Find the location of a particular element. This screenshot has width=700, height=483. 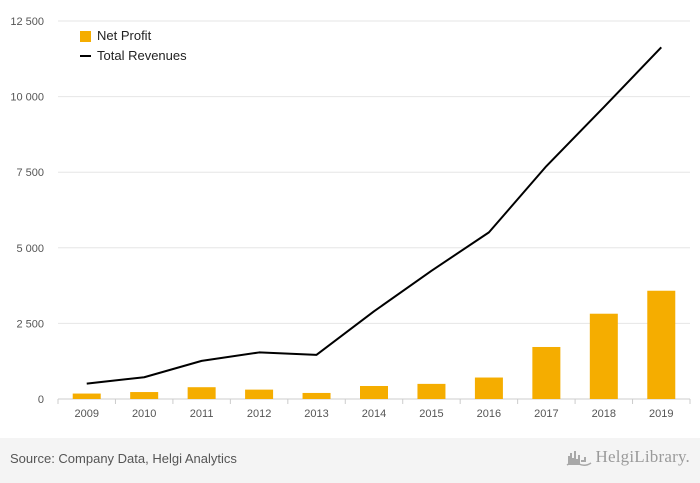

x-tick-label: 2009 is located at coordinates (86, 414).